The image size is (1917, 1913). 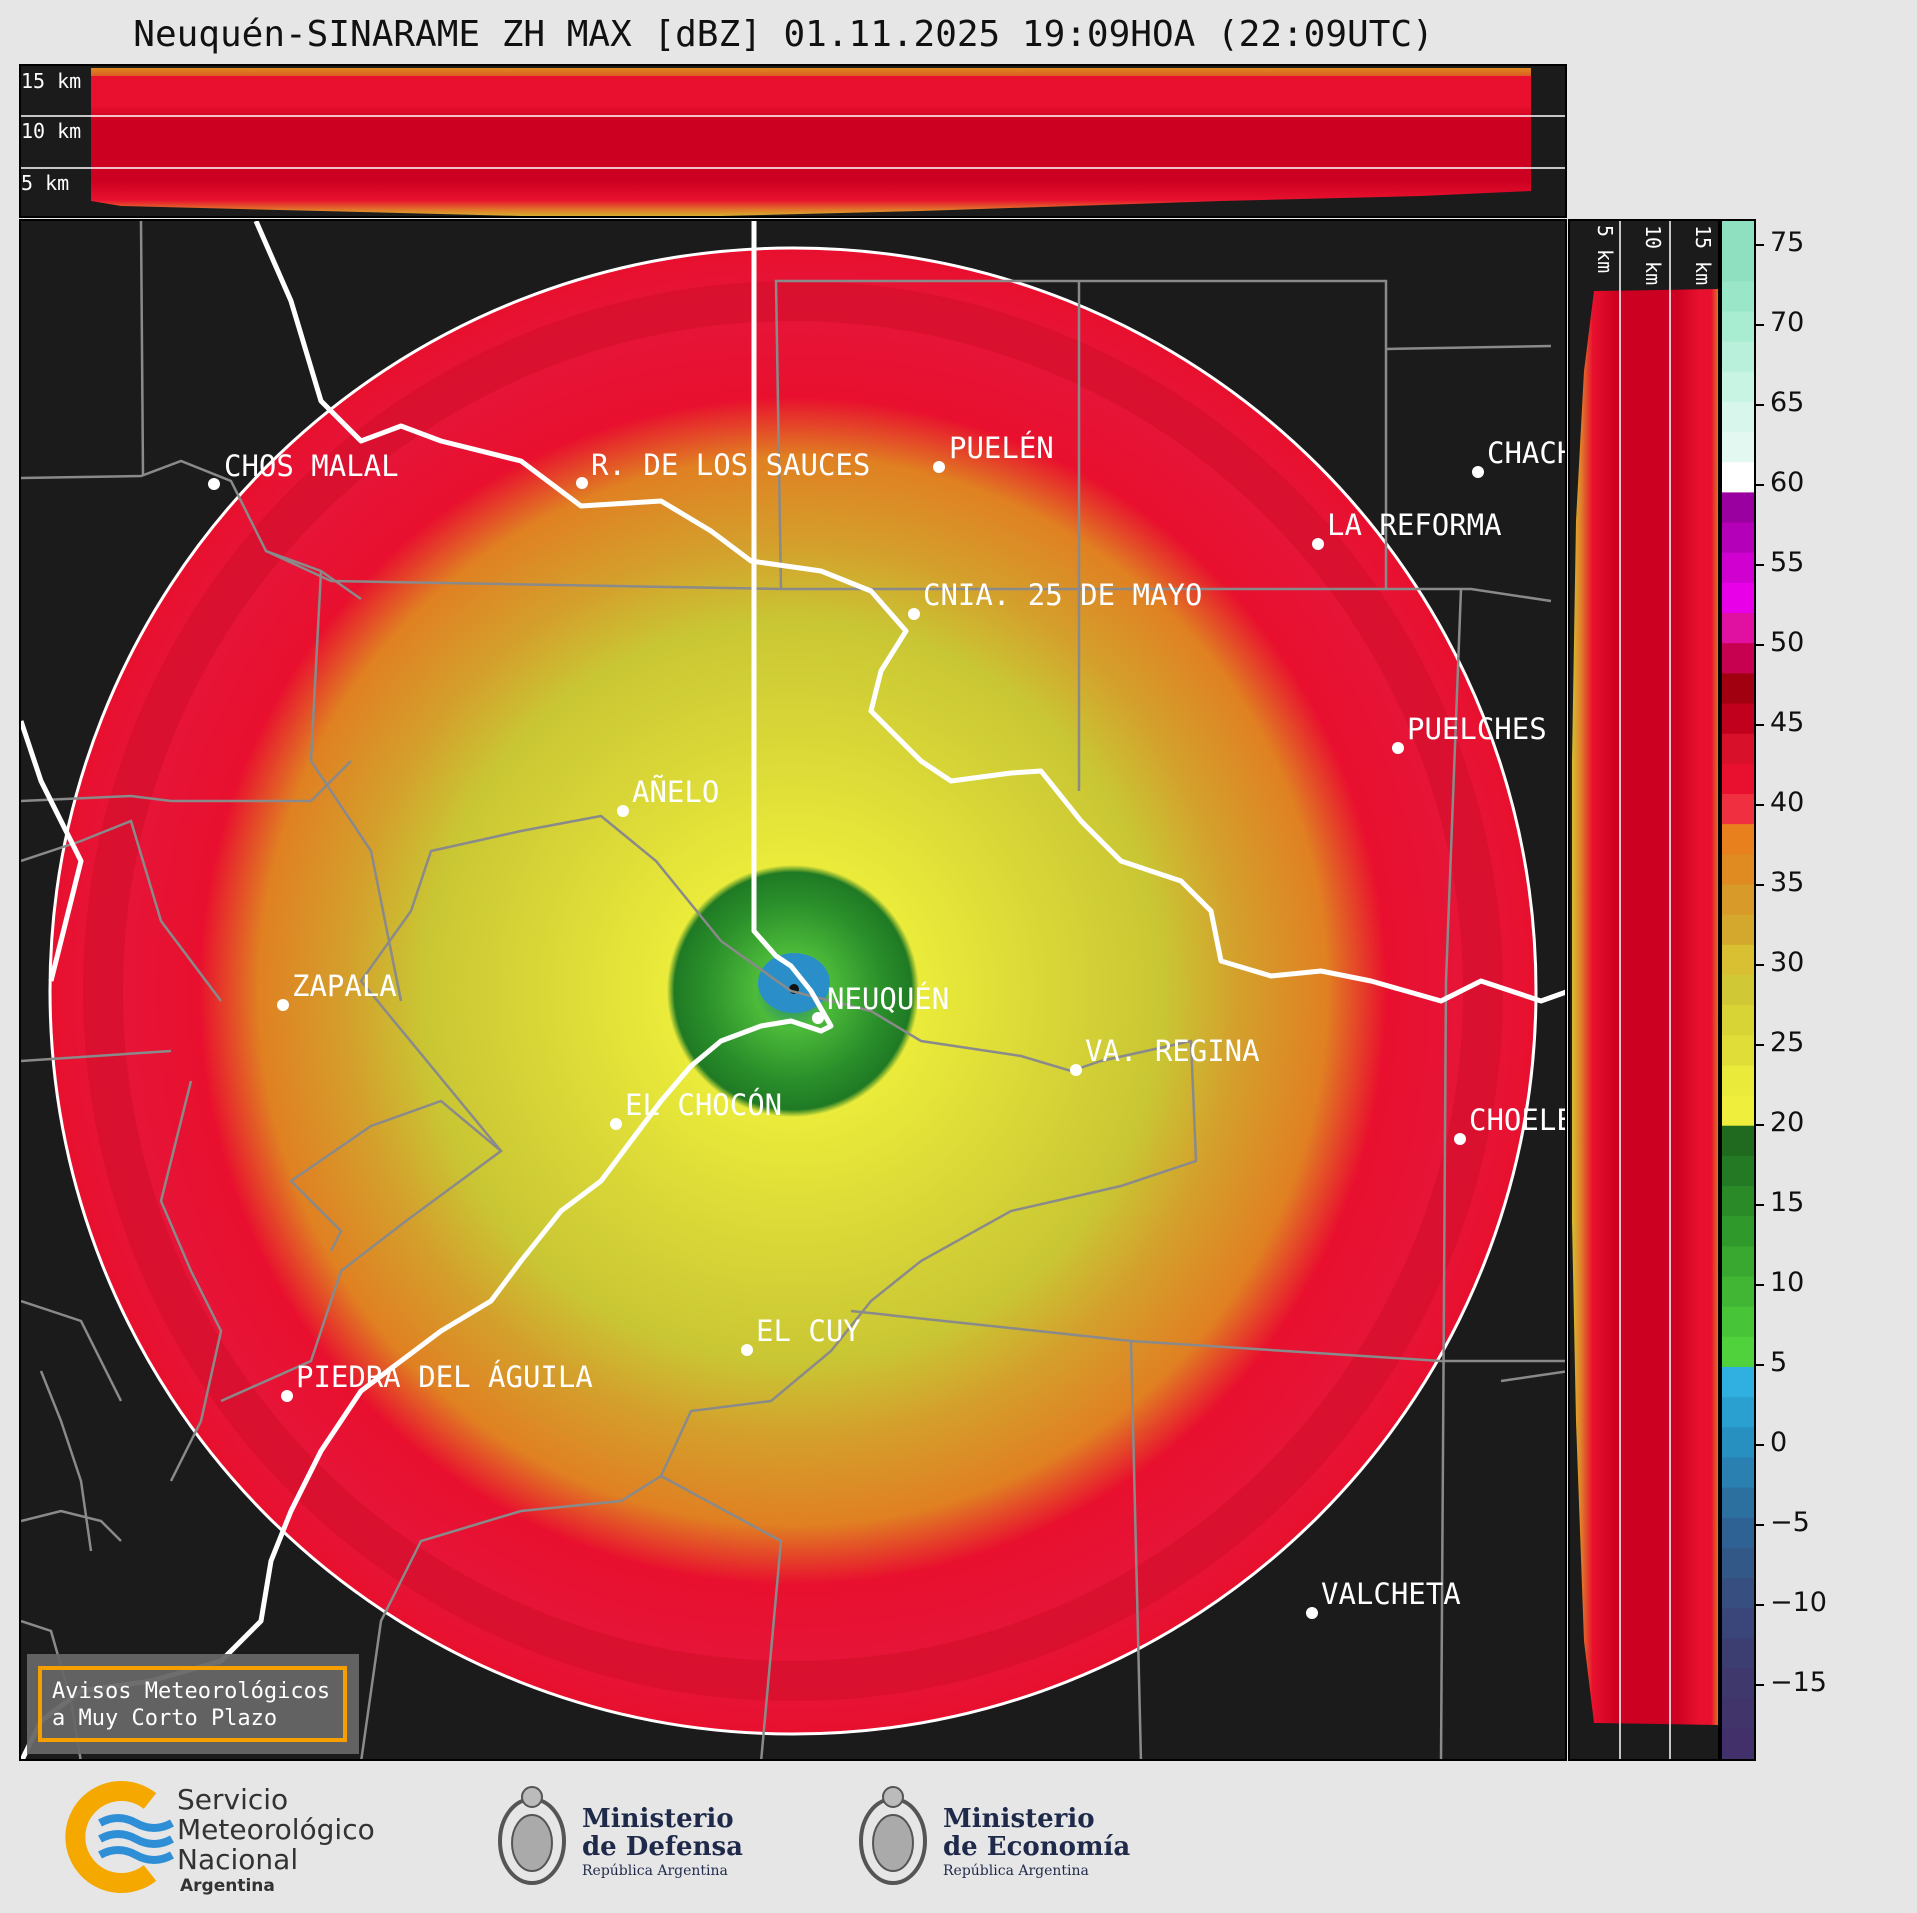 I want to click on side-height-label-10: 10 km, so click(x=1653, y=255).